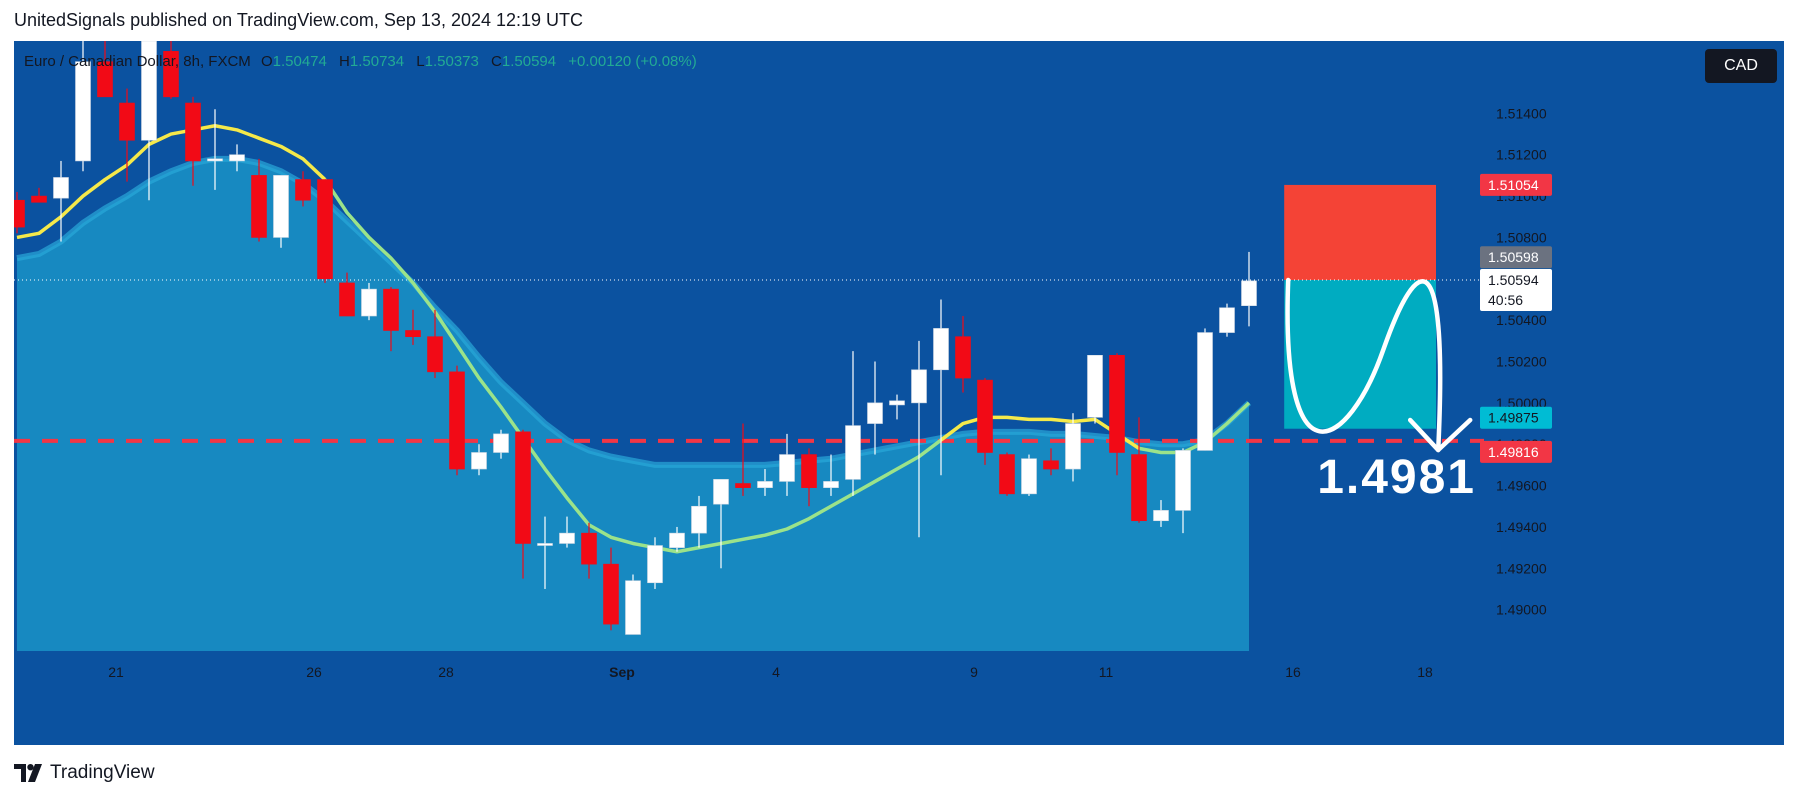 The height and width of the screenshot is (798, 1793). I want to click on y-tick-label: 1.50200, so click(1521, 362).